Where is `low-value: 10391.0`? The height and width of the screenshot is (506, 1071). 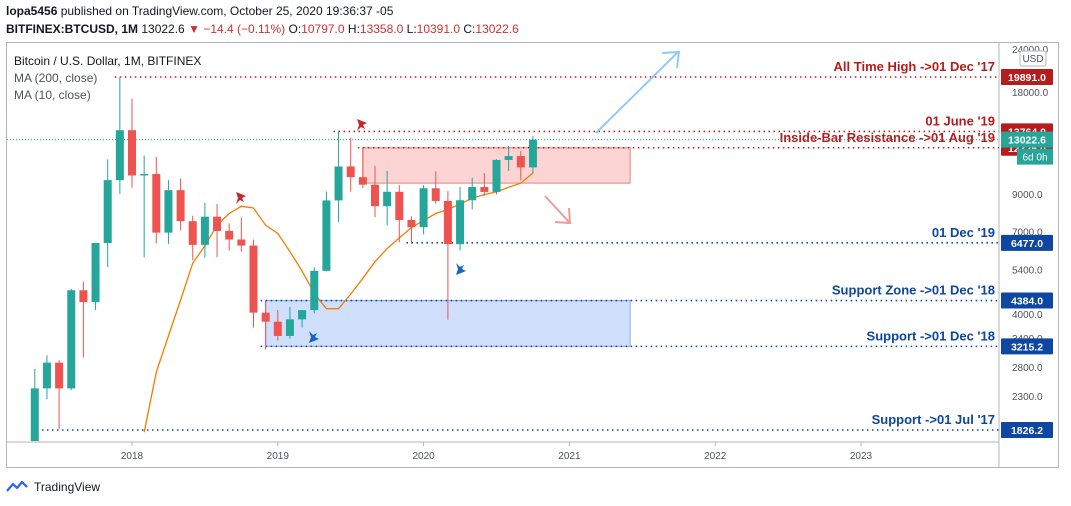
low-value: 10391.0 is located at coordinates (438, 29).